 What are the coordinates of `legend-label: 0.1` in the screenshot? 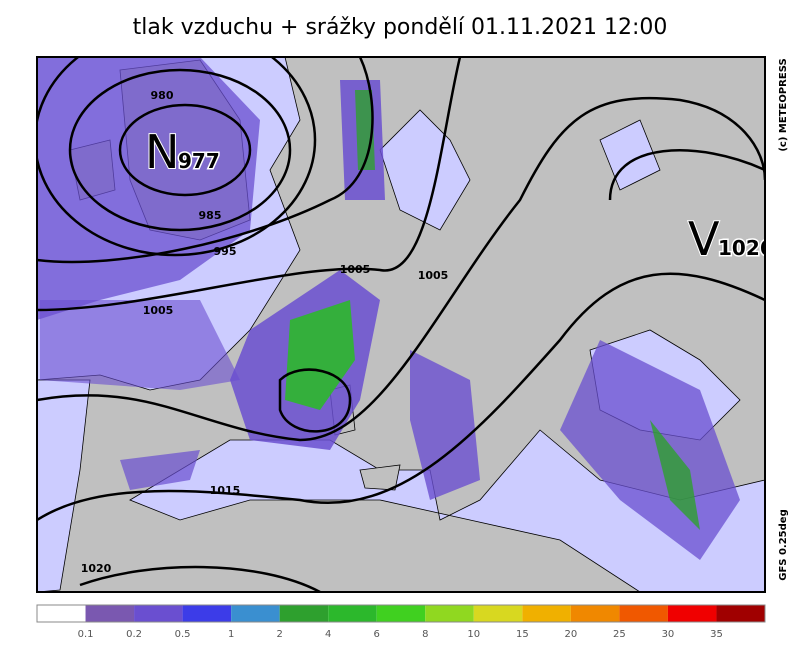 It's located at (86, 634).